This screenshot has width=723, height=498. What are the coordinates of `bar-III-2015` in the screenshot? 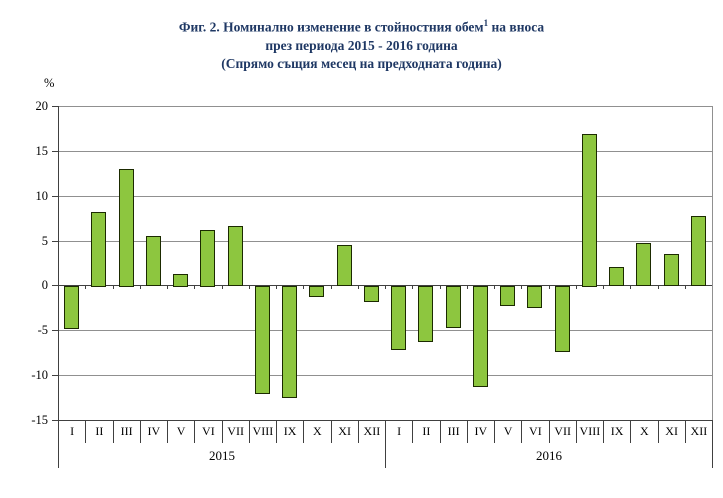 It's located at (126, 228).